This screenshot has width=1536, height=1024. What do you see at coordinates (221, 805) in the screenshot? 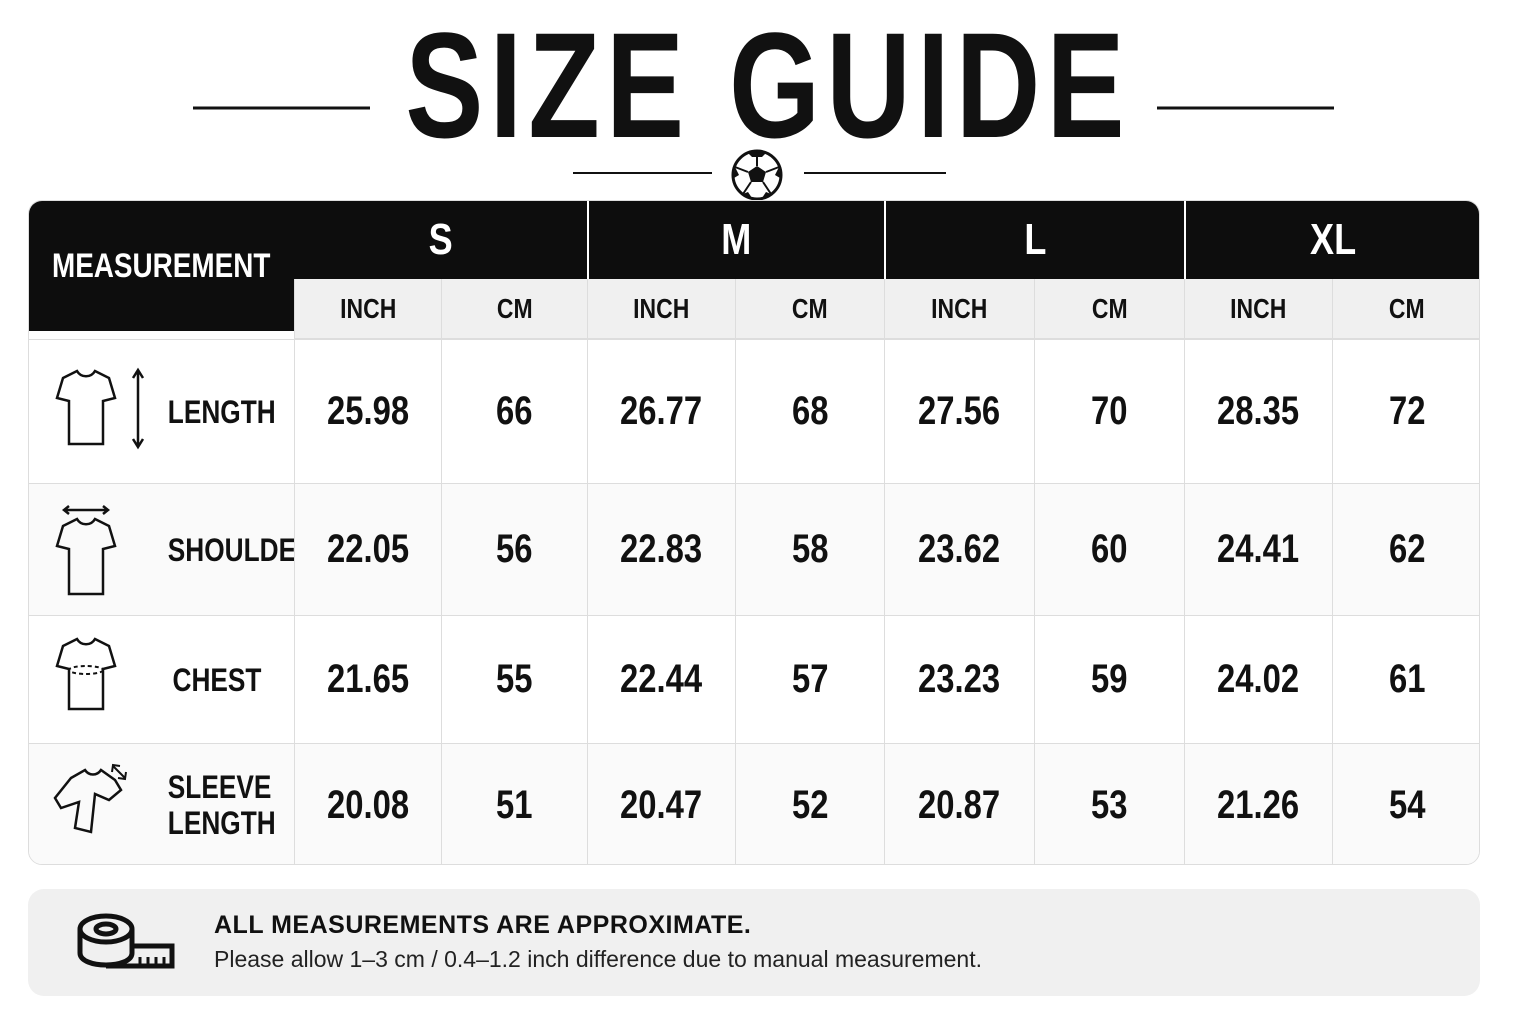
I see `row-label-text: SLEEVE LENGTH` at bounding box center [221, 805].